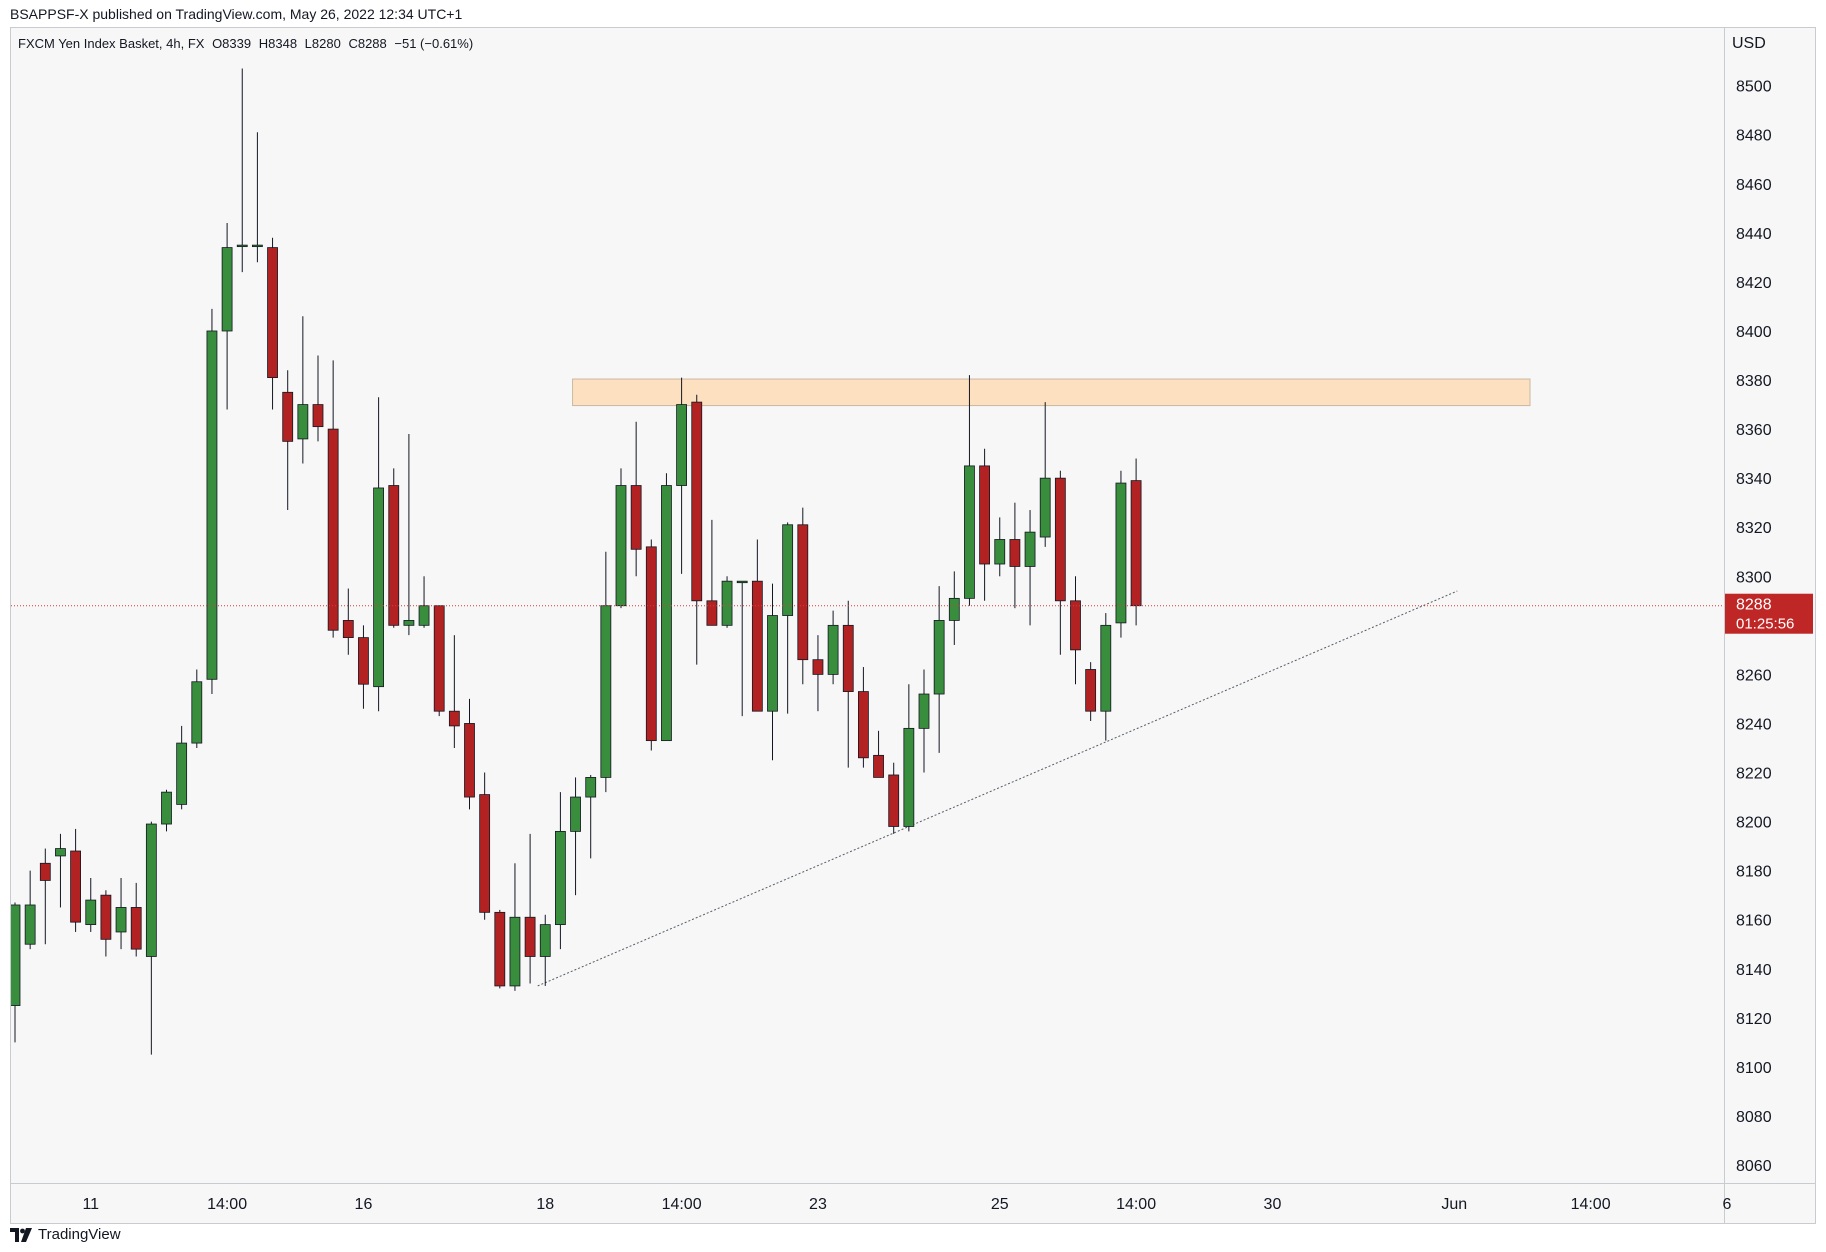  Describe the element at coordinates (1136, 1204) in the screenshot. I see `time-tick-label: 14:00` at that location.